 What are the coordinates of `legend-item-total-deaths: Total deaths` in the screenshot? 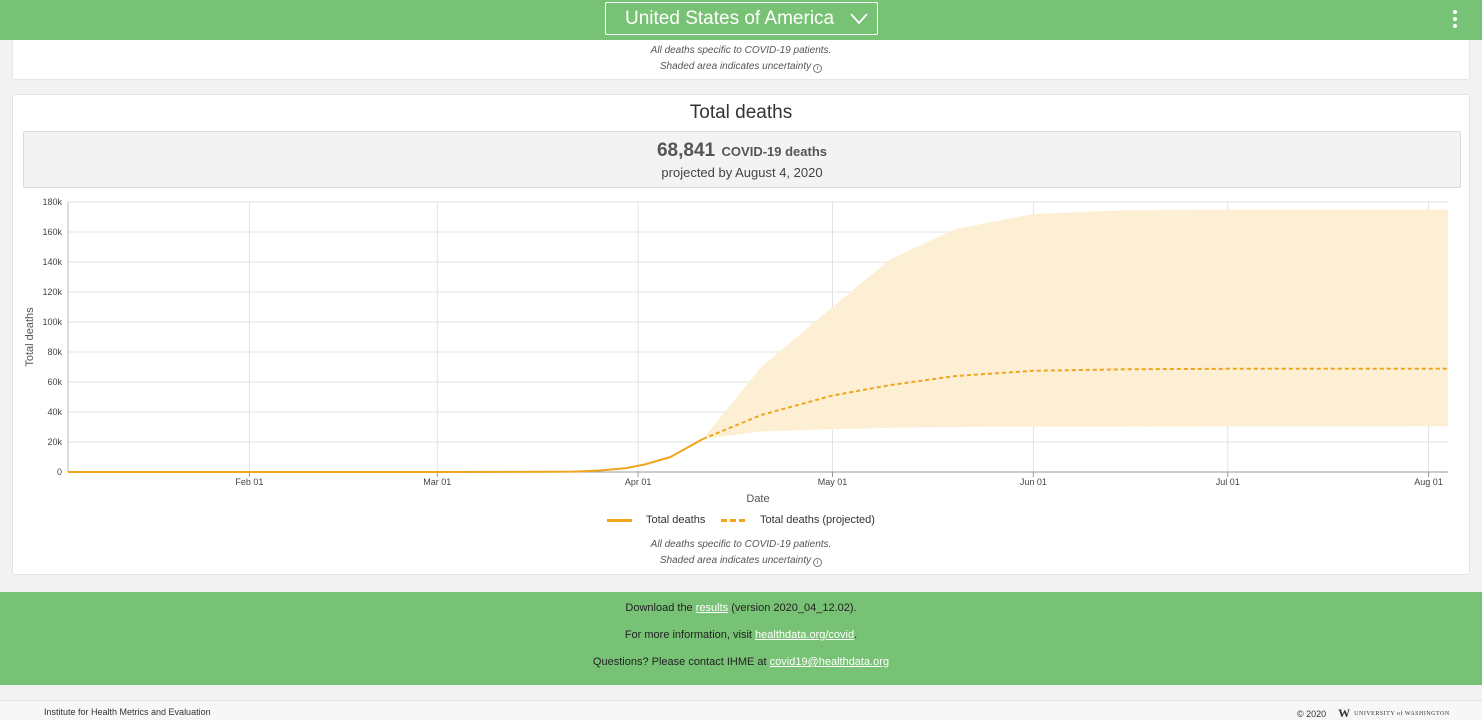 It's located at (656, 520).